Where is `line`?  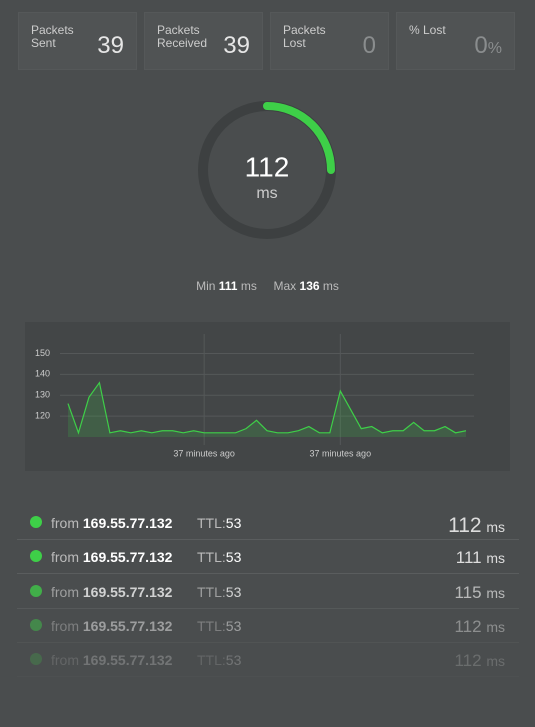 line is located at coordinates (267, 408).